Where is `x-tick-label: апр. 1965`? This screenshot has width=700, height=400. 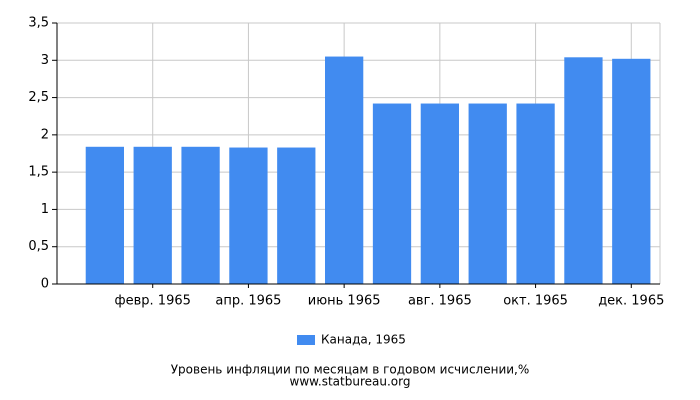
x-tick-label: апр. 1965 is located at coordinates (248, 301).